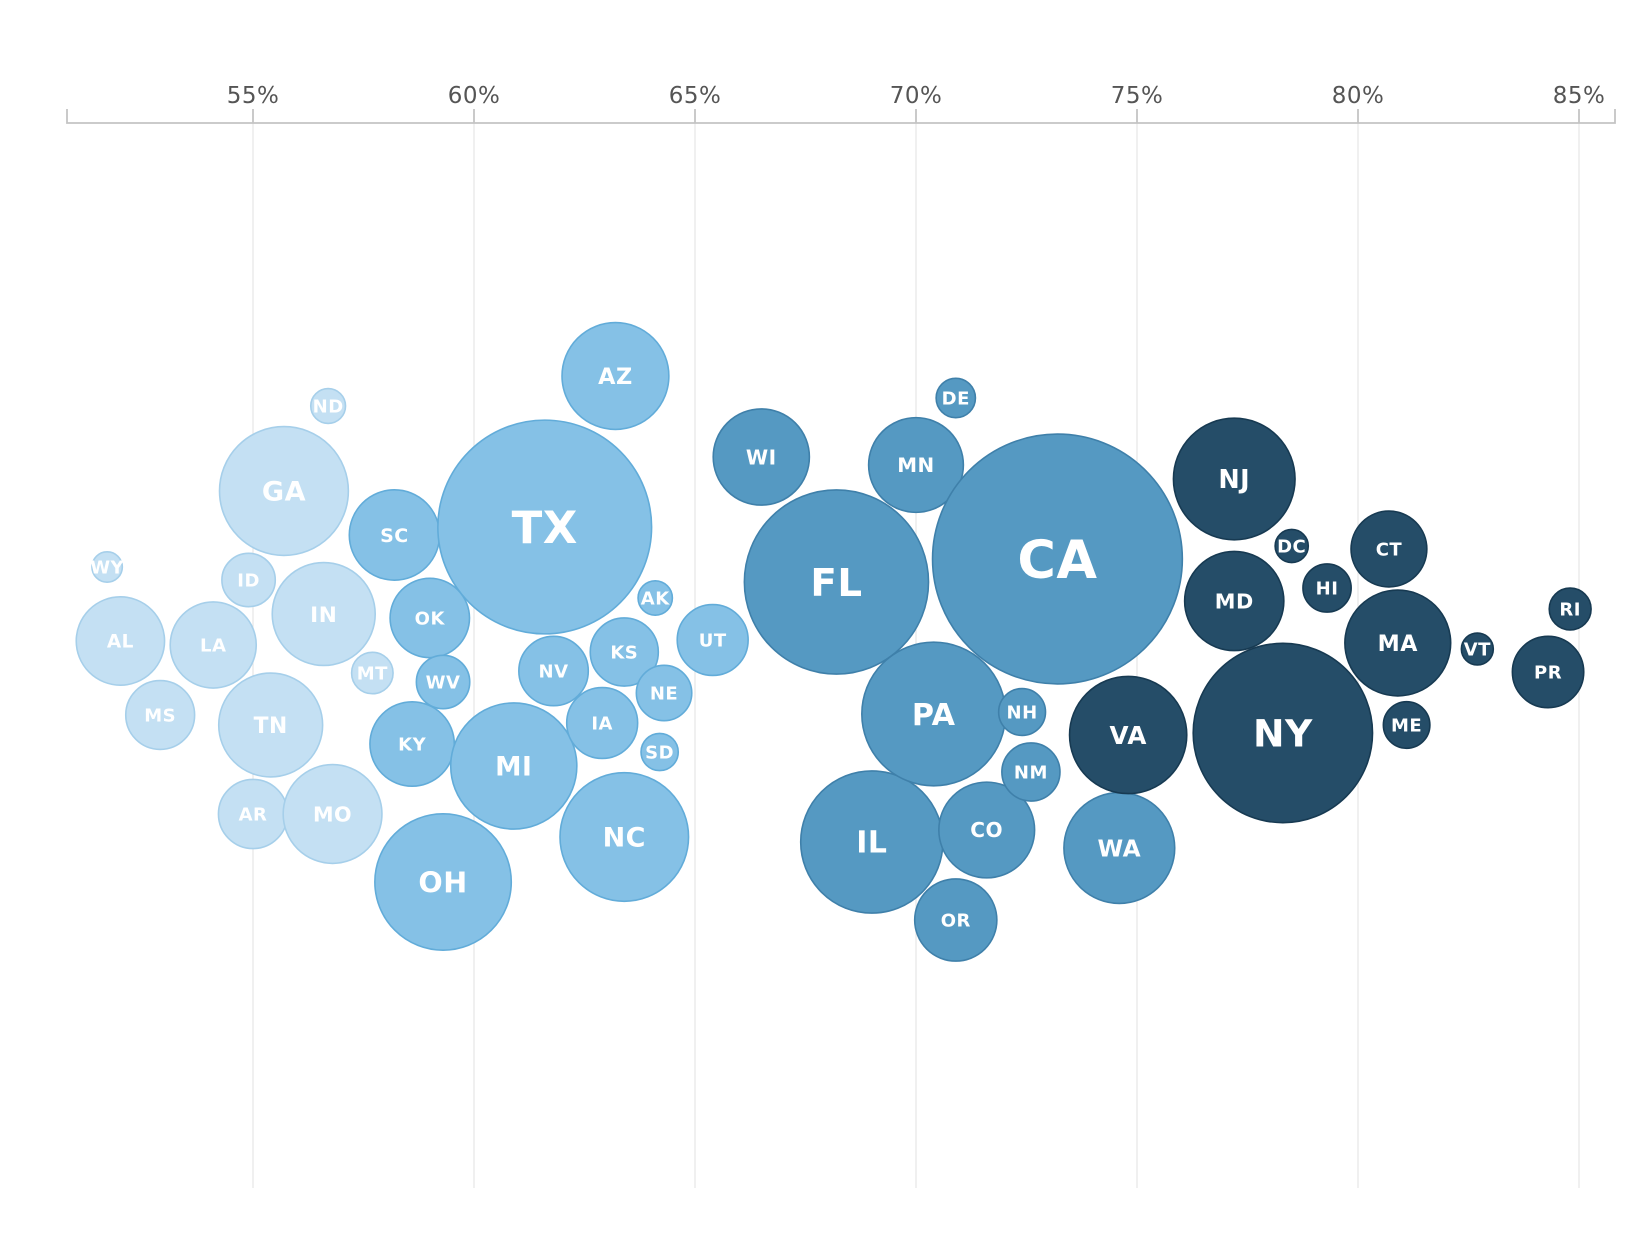  I want to click on bubble-id: ID, so click(249, 580).